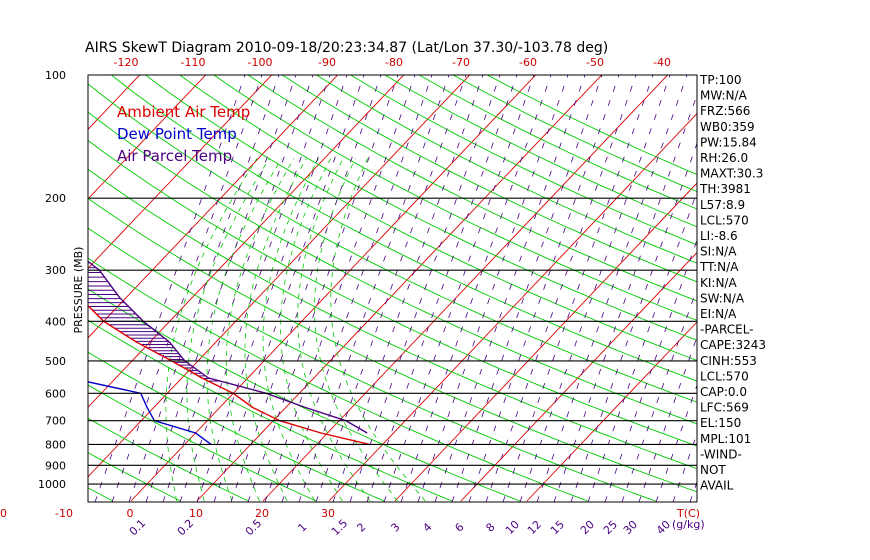 Image resolution: width=870 pixels, height=560 pixels. Describe the element at coordinates (595, 62) in the screenshot. I see `top-temp-tick-label: -50` at that location.